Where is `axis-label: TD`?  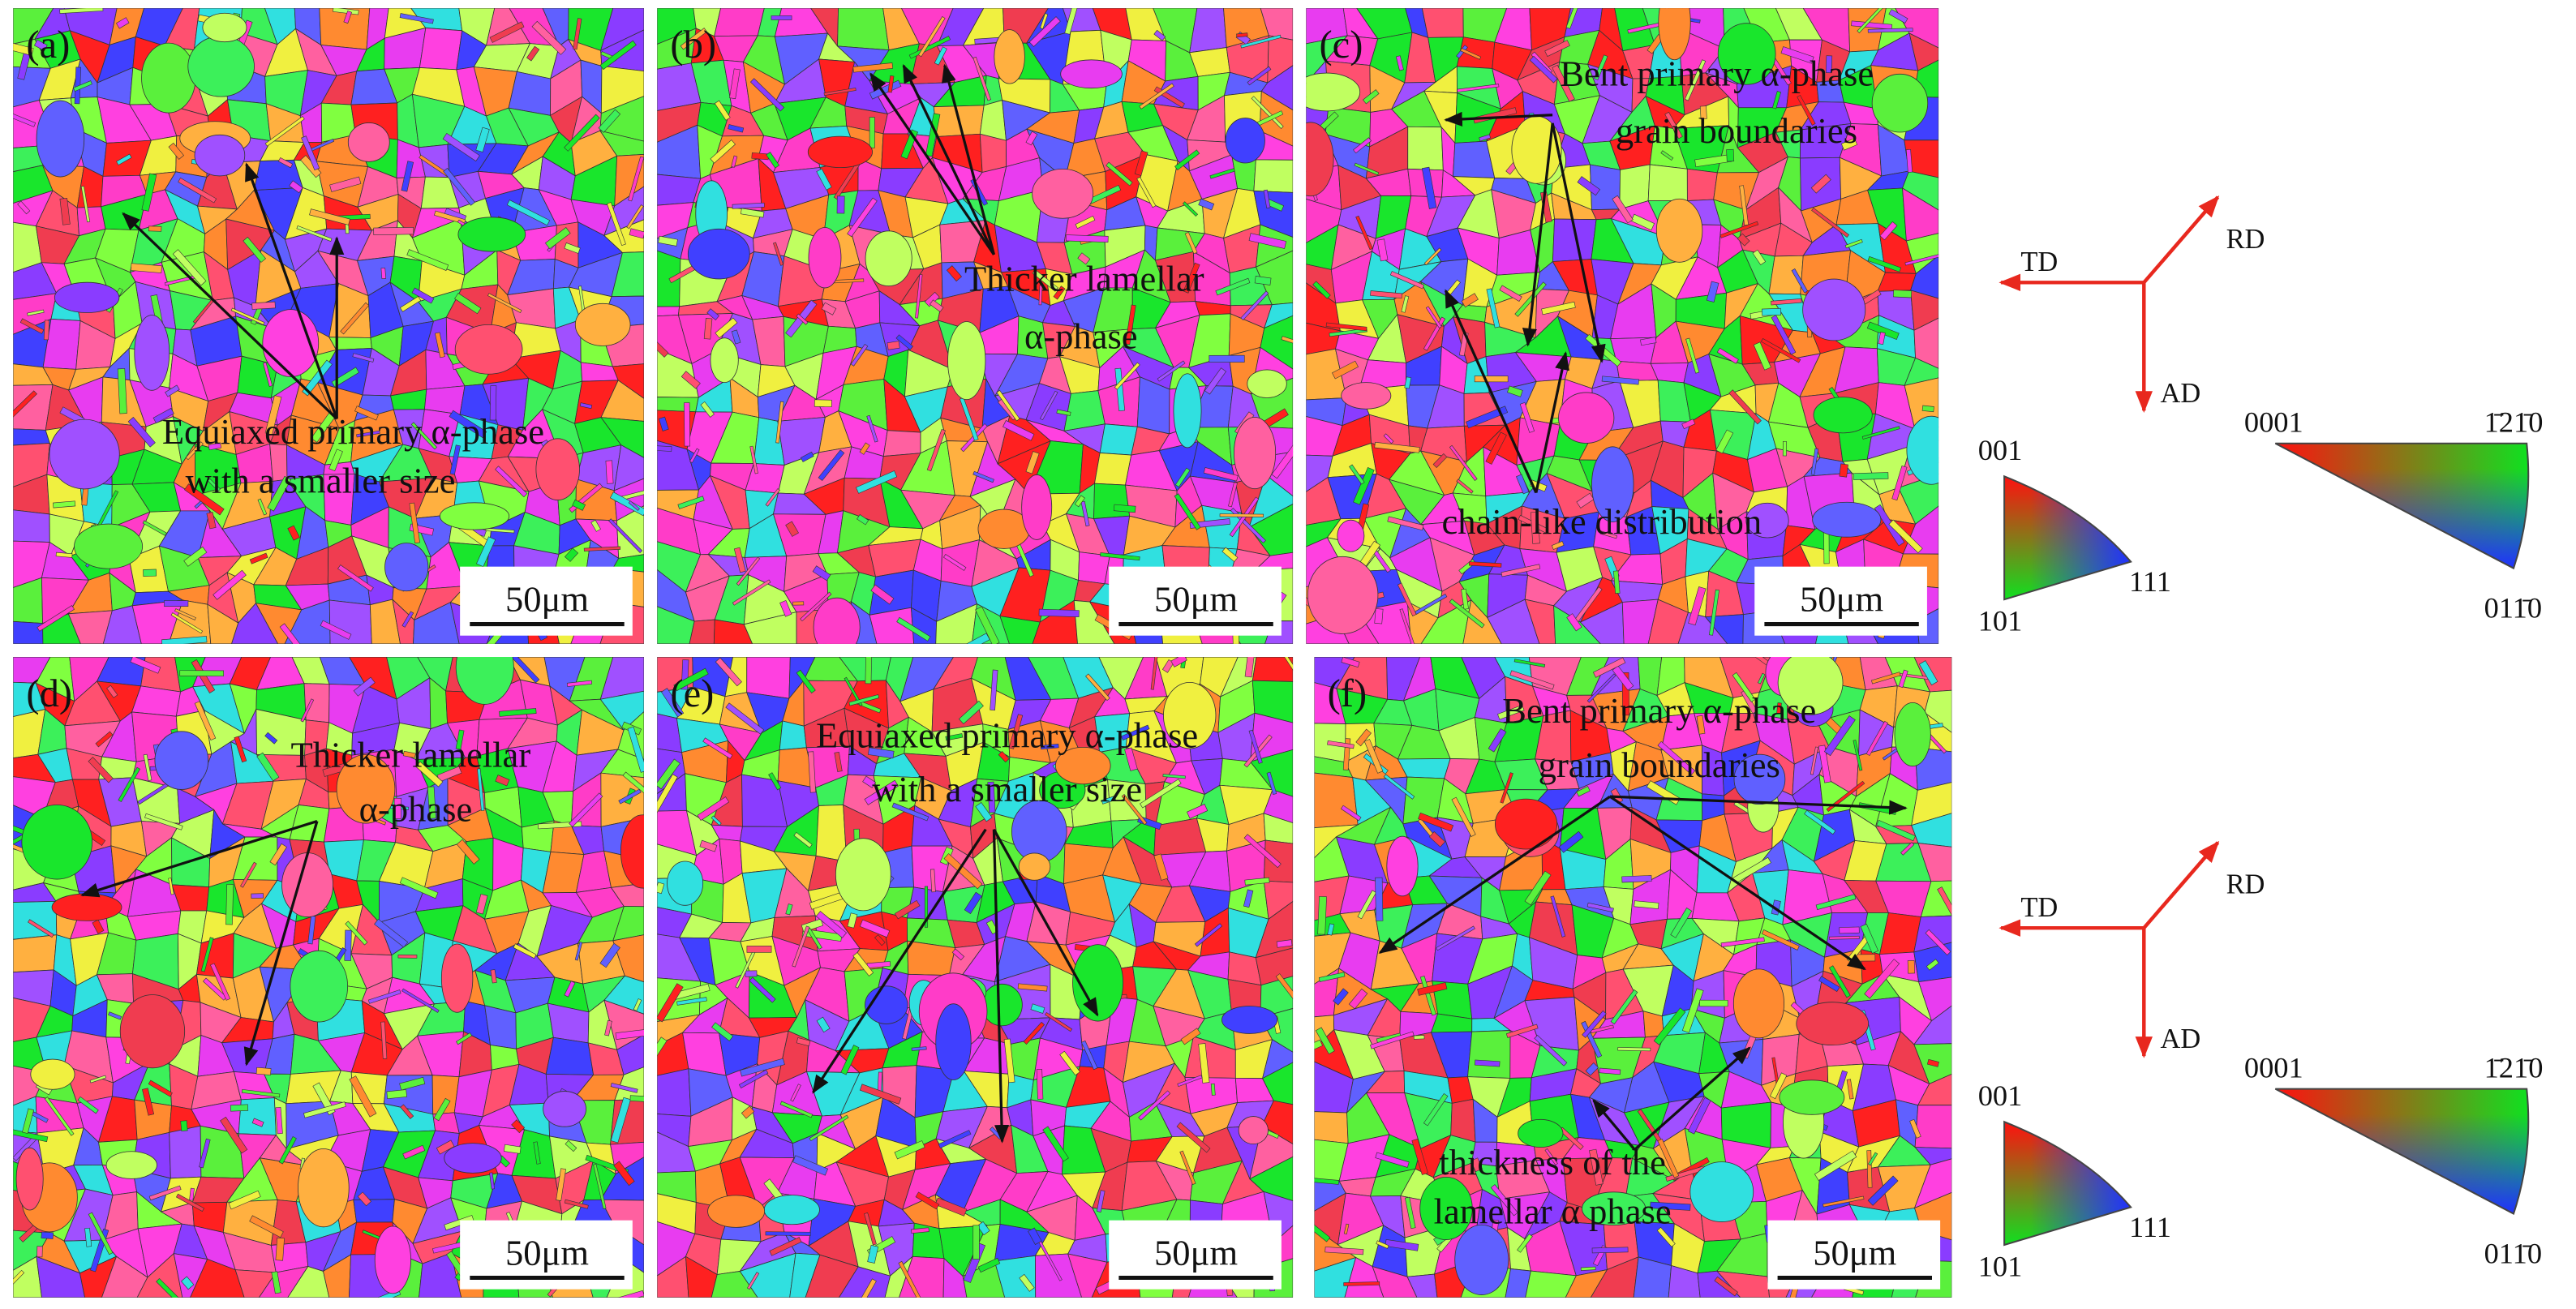
axis-label: TD is located at coordinates (2039, 262).